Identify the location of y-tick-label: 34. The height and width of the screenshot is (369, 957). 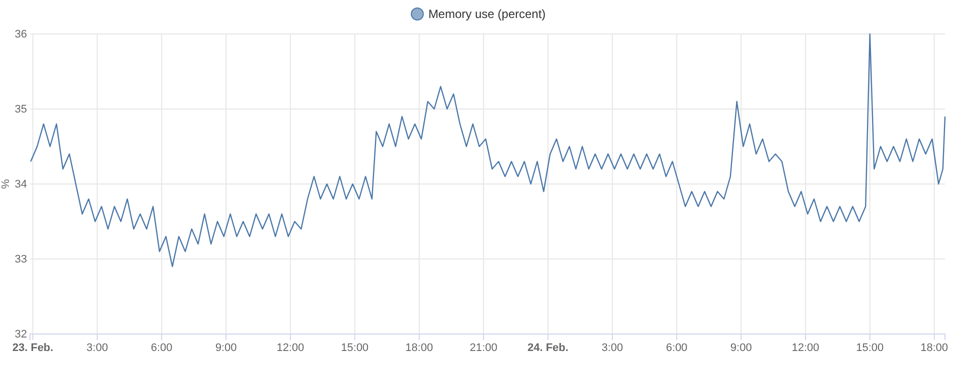
(20, 184).